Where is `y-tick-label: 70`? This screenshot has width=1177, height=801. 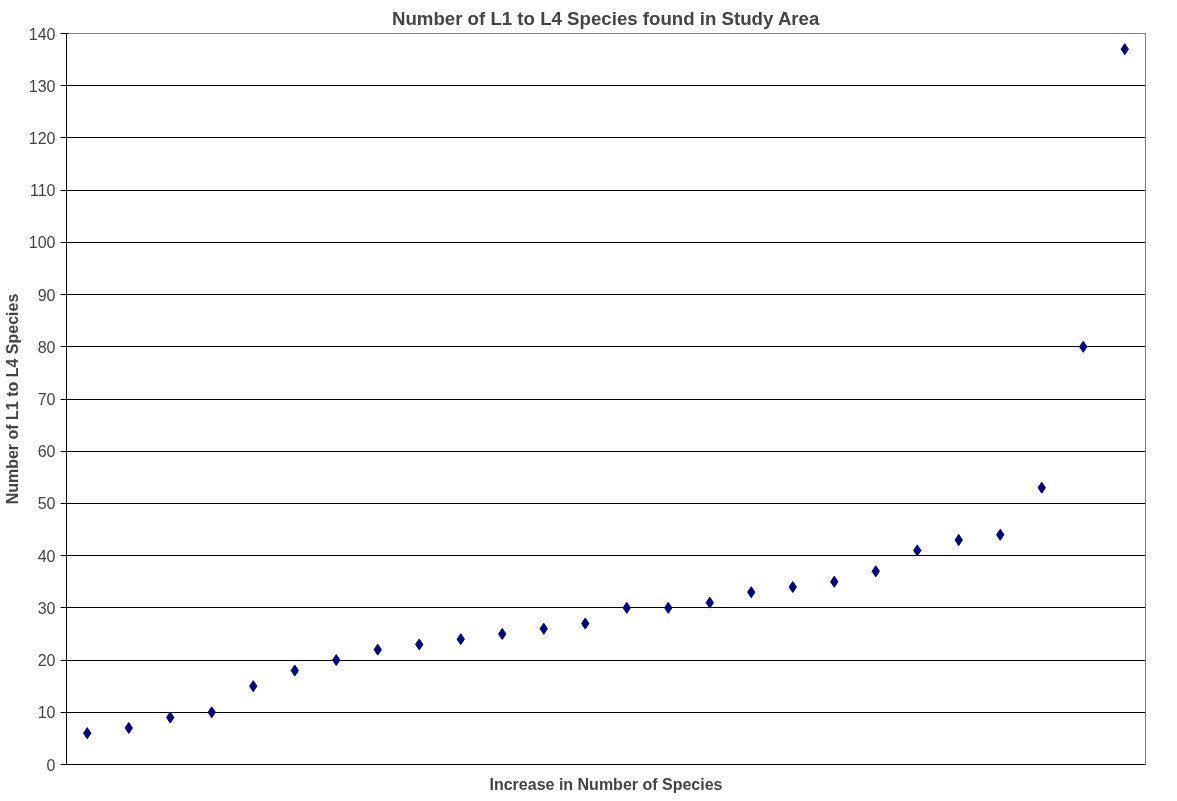 y-tick-label: 70 is located at coordinates (46, 399).